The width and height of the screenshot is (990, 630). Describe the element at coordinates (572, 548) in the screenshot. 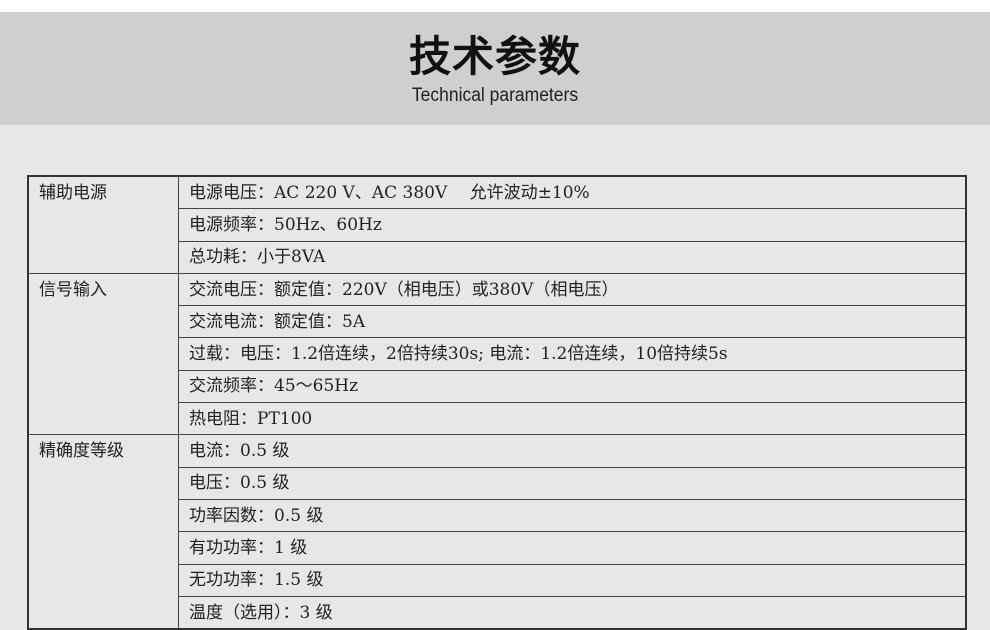

I see `spec-cell: 有功功率：1 级` at that location.